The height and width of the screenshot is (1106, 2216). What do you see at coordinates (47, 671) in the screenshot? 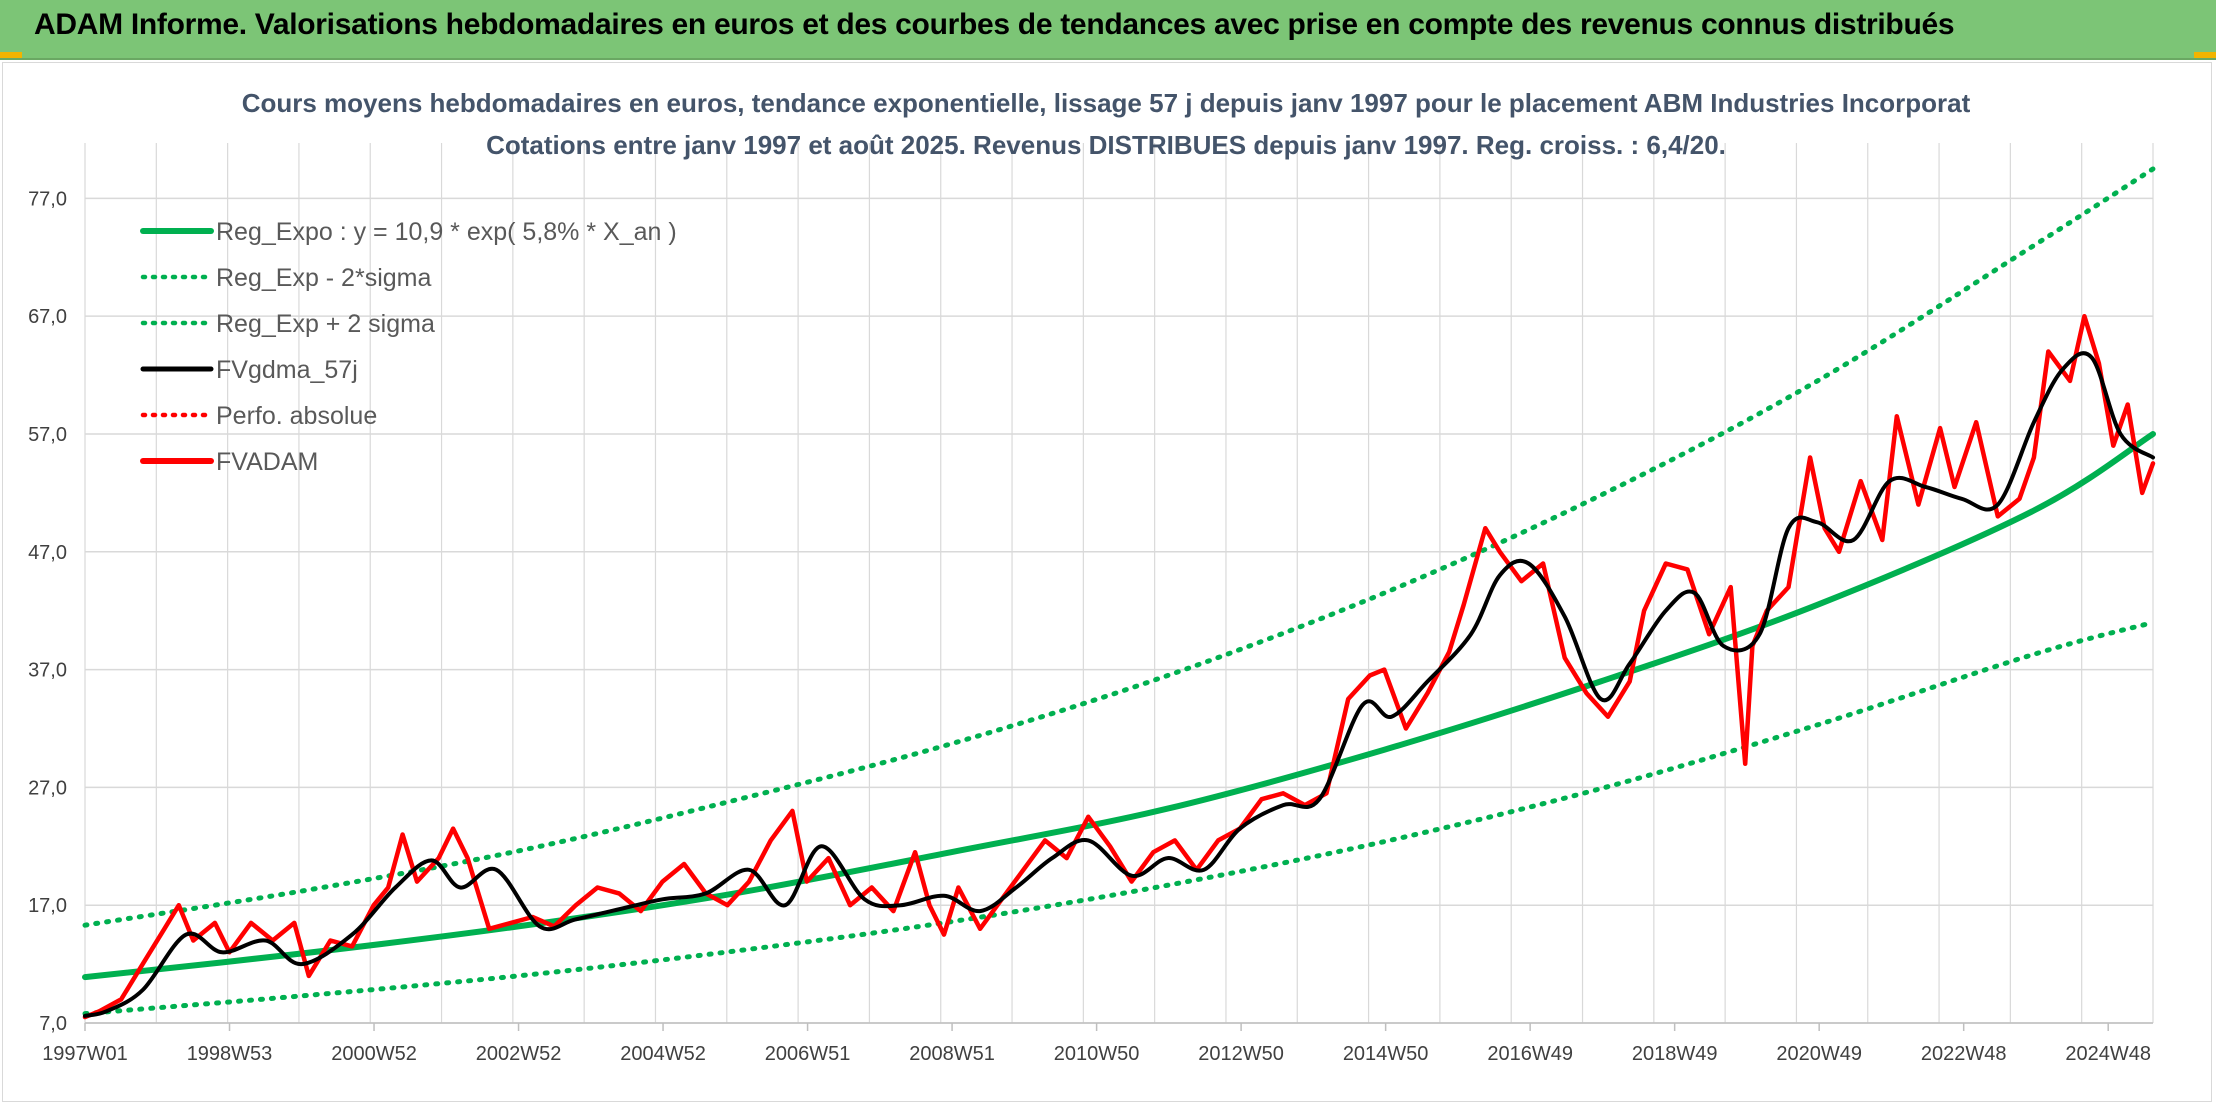
I see `y-tick-label: 37,0` at bounding box center [47, 671].